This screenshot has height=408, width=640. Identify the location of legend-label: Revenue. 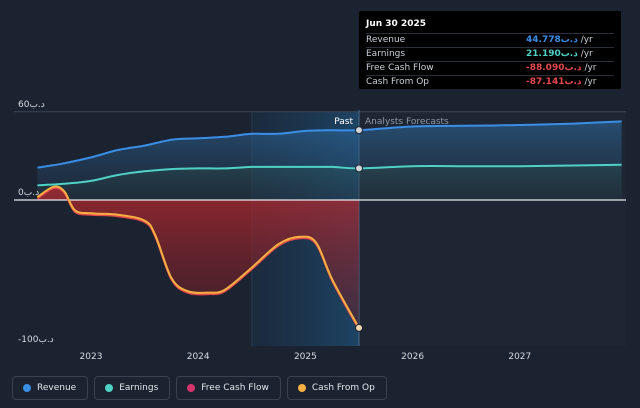
(57, 388).